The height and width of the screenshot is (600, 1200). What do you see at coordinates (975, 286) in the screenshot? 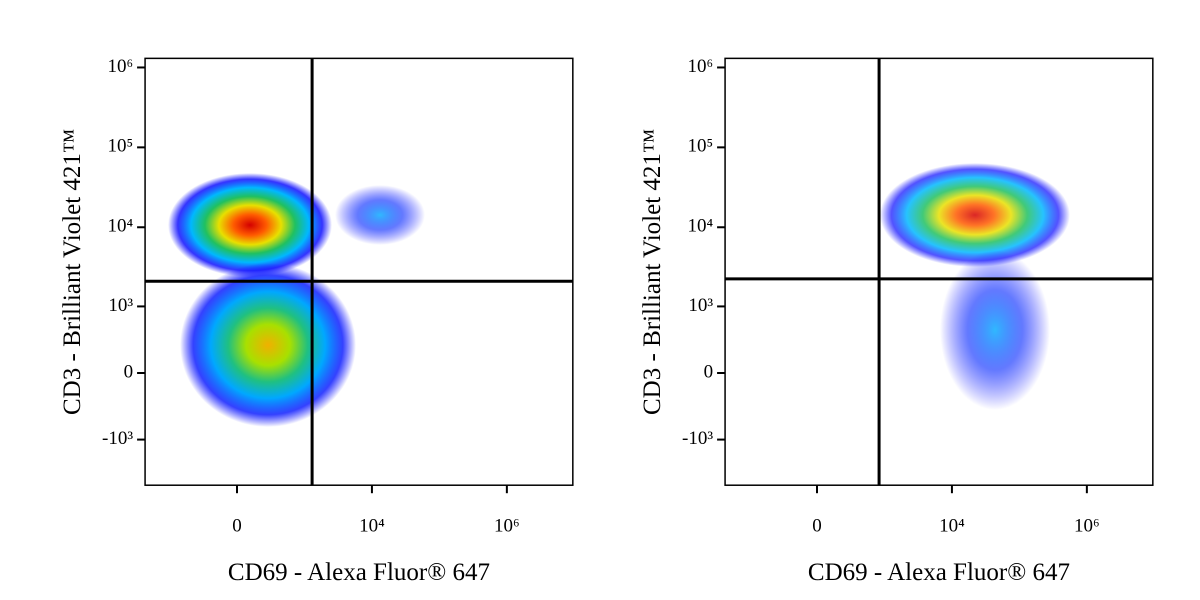
I see `density-right` at bounding box center [975, 286].